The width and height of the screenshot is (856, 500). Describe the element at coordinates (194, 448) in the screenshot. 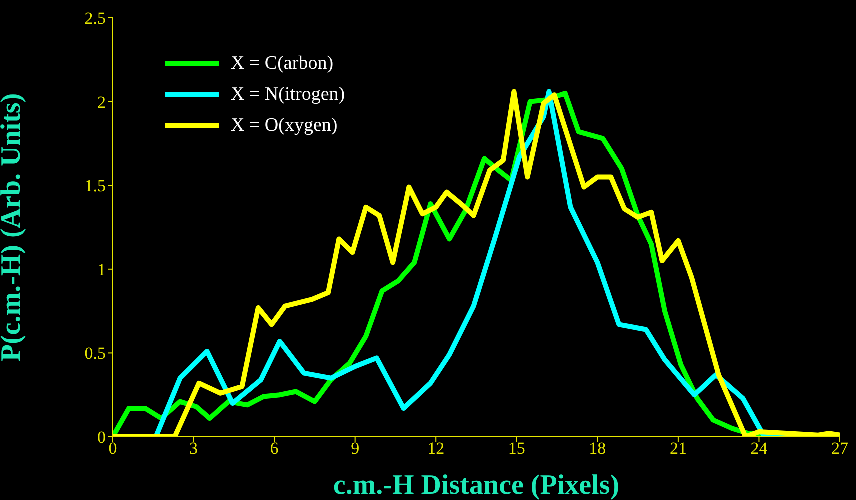

I see `x-tick-label: 3` at that location.